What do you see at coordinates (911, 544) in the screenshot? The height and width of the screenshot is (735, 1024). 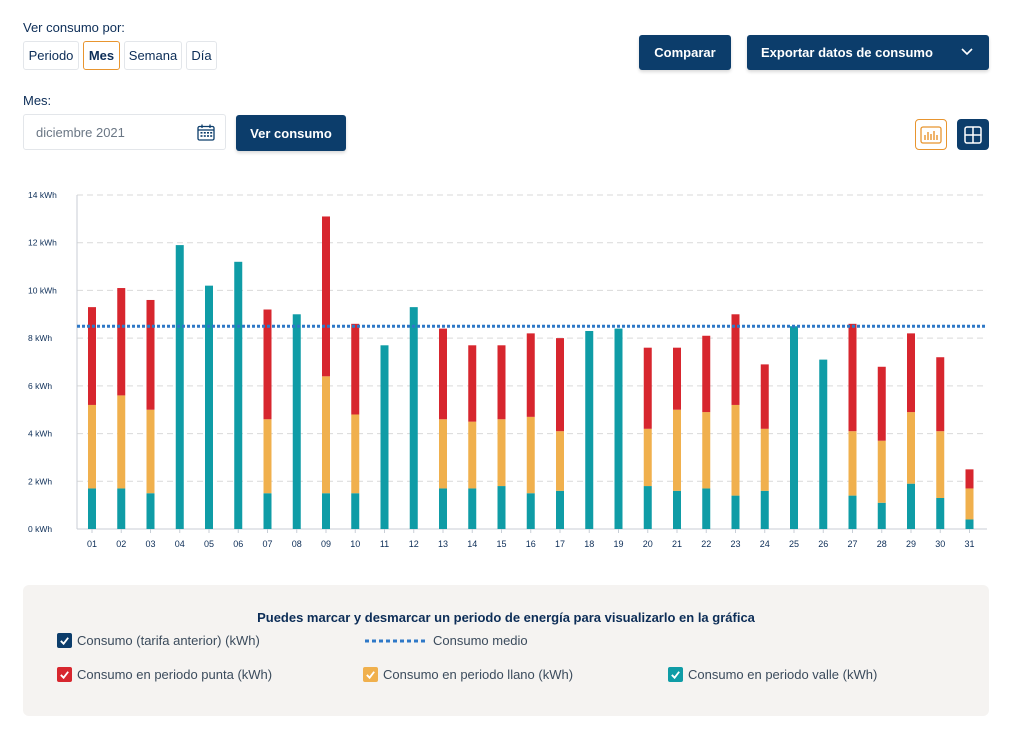 I see `x-tick-label: 29` at bounding box center [911, 544].